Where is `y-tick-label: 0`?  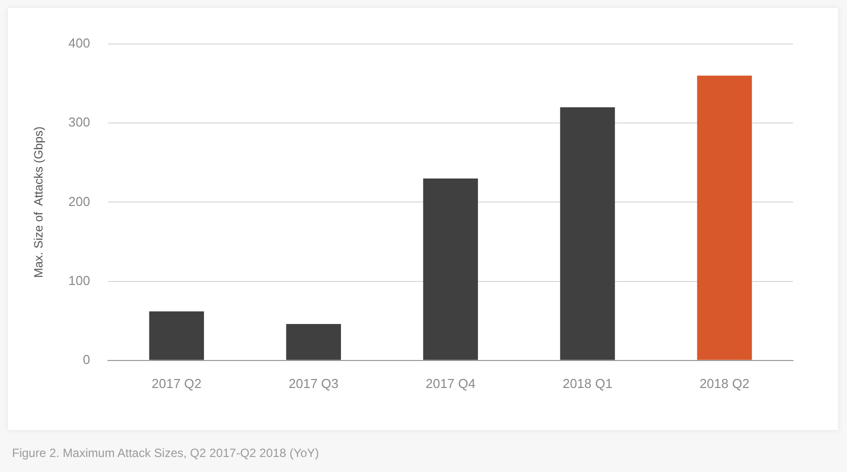
y-tick-label: 0 is located at coordinates (86, 359).